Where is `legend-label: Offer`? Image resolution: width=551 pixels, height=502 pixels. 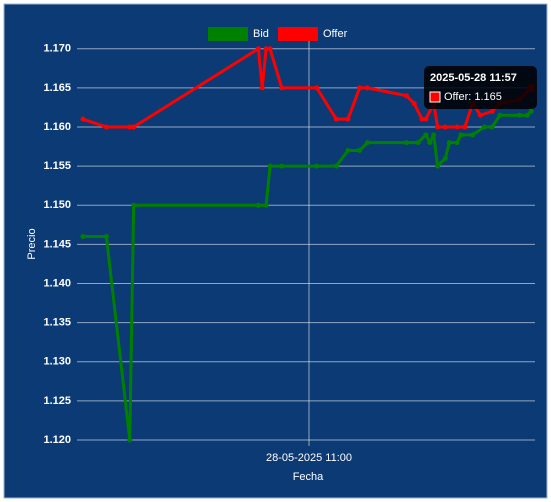
legend-label: Offer is located at coordinates (335, 34).